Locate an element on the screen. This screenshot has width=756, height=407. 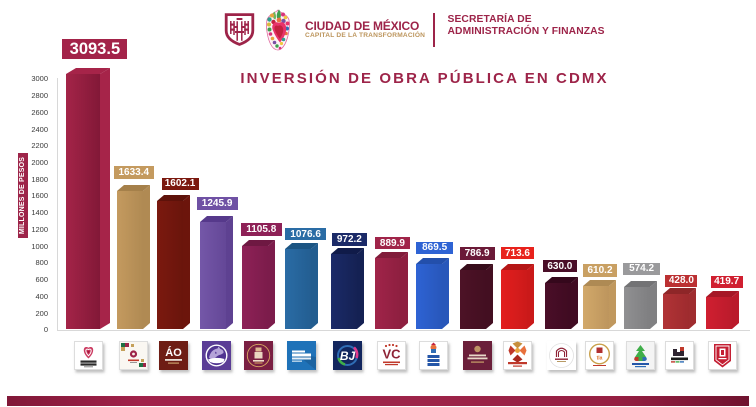
svg-text: BJ is located at coordinates (347, 356).